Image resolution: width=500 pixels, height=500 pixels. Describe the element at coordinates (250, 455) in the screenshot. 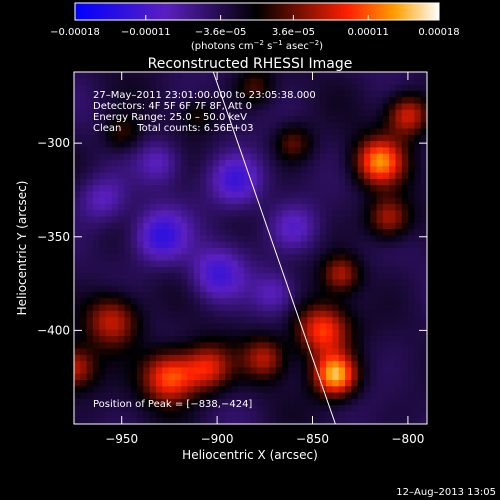

I see `x-axis-label: Heliocentric X (arcsec)` at that location.